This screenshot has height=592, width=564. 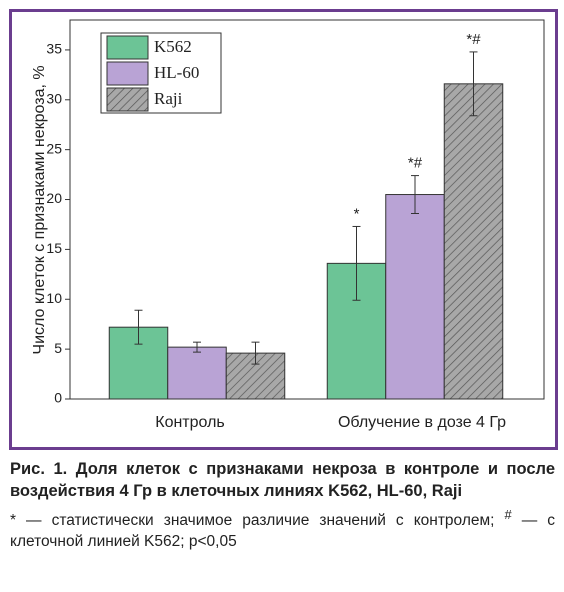 I want to click on note-mark: #, so click(x=508, y=514).